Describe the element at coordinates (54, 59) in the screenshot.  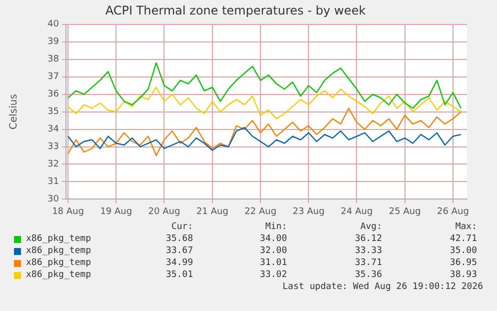
I see `y-tick-label: 38` at that location.